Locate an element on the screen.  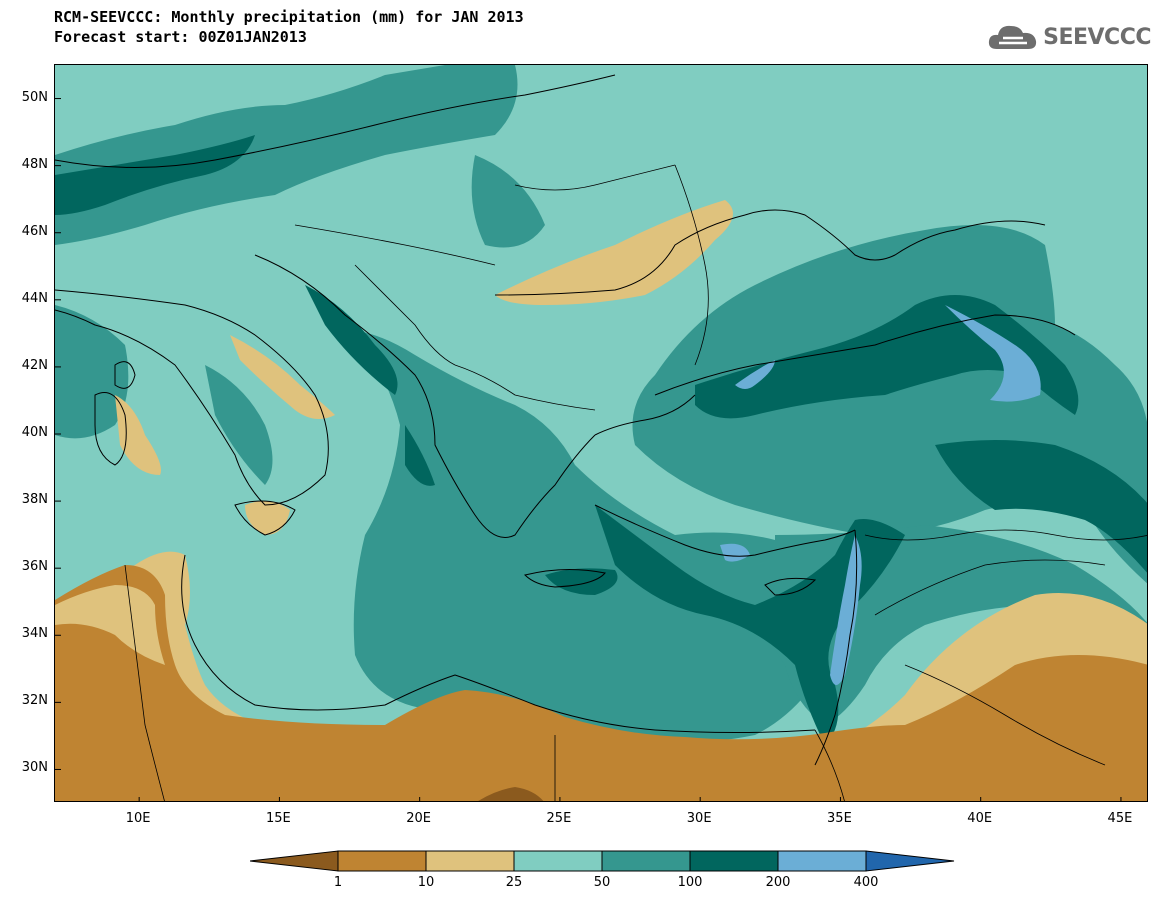
colorbar-level-label: 200 is located at coordinates (778, 882).